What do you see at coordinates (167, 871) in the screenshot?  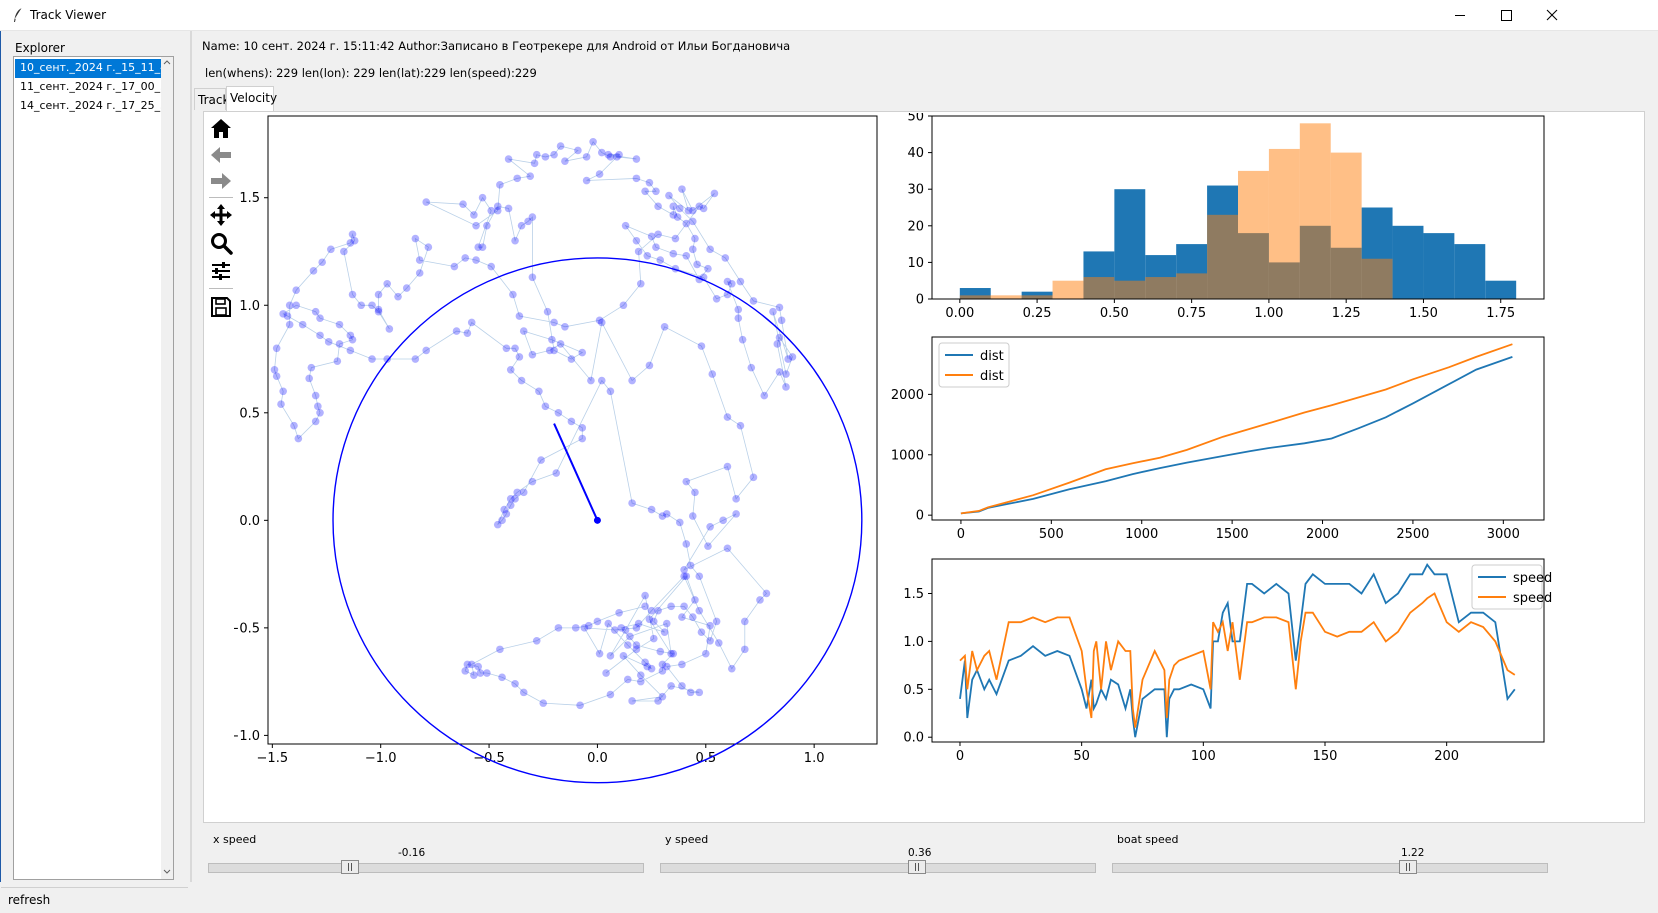 I see `scroll-down-icon` at bounding box center [167, 871].